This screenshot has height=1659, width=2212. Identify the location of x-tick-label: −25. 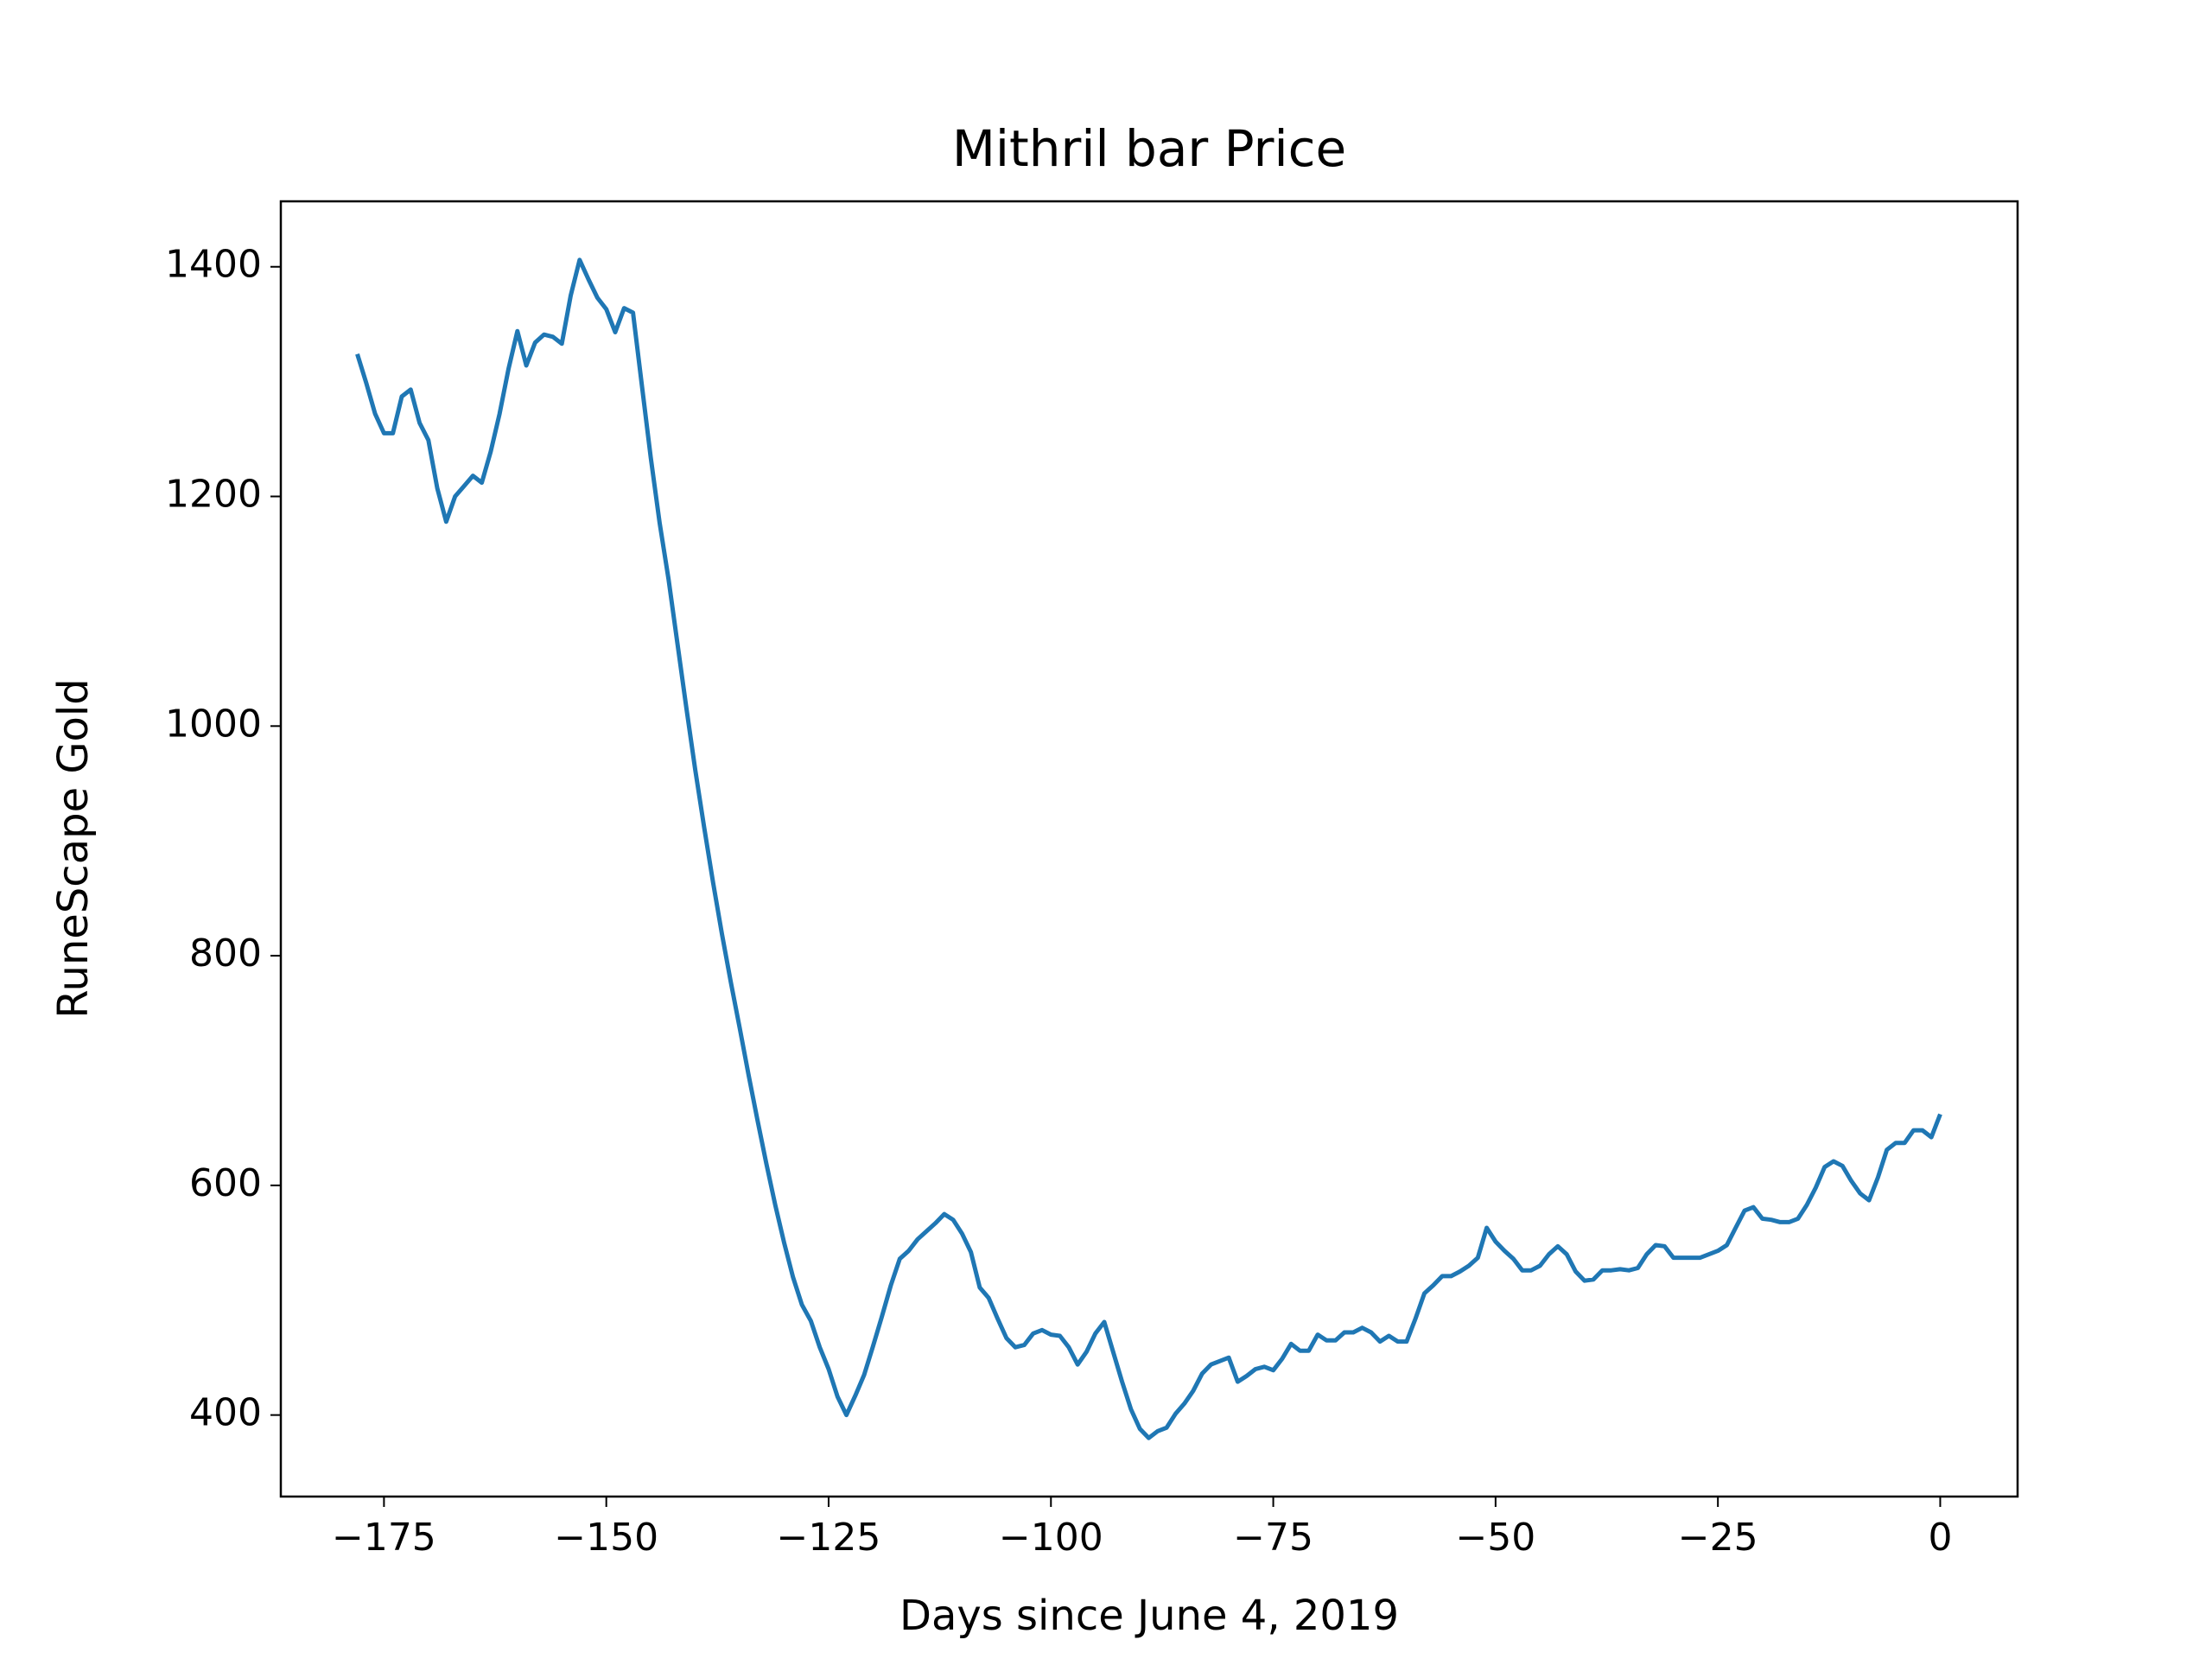
(1718, 1538).